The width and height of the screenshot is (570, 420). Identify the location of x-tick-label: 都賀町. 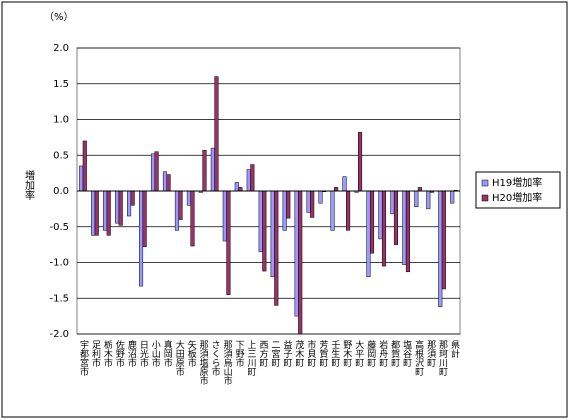
(394, 353).